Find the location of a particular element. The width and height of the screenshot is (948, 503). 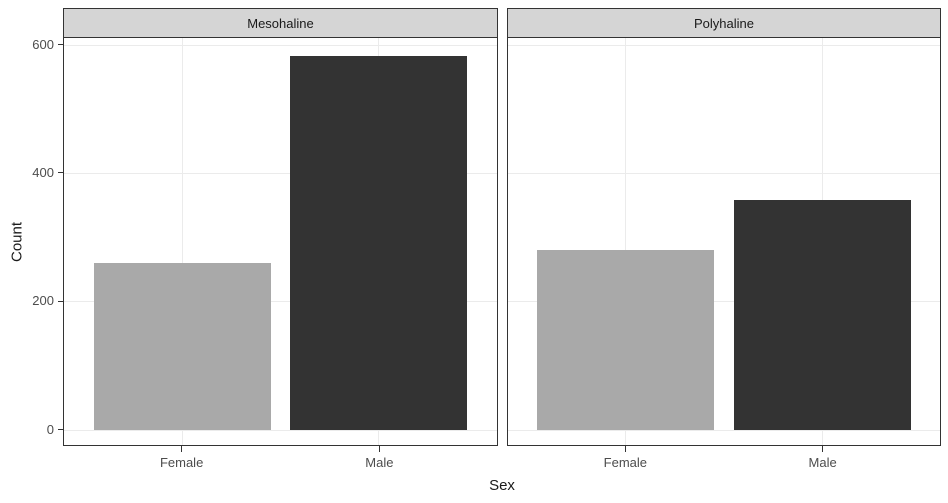

facet-strip: Polyhaline is located at coordinates (724, 23).